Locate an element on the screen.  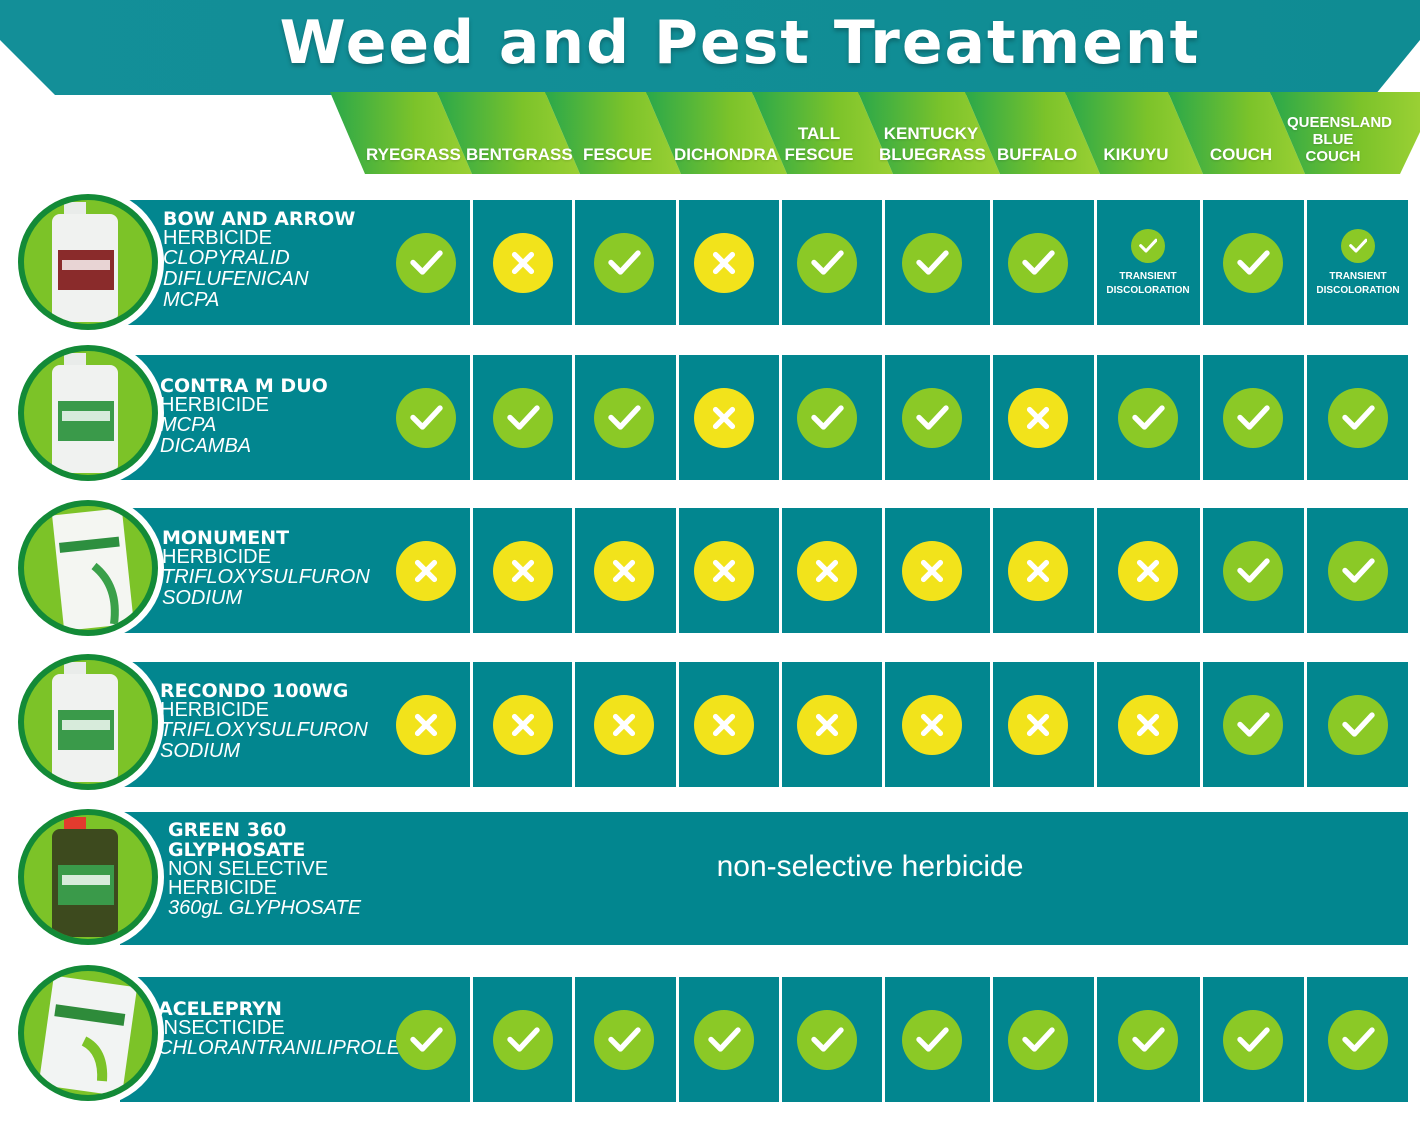
column-header-bentgrass: BENTGRASS is located at coordinates (519, 154).